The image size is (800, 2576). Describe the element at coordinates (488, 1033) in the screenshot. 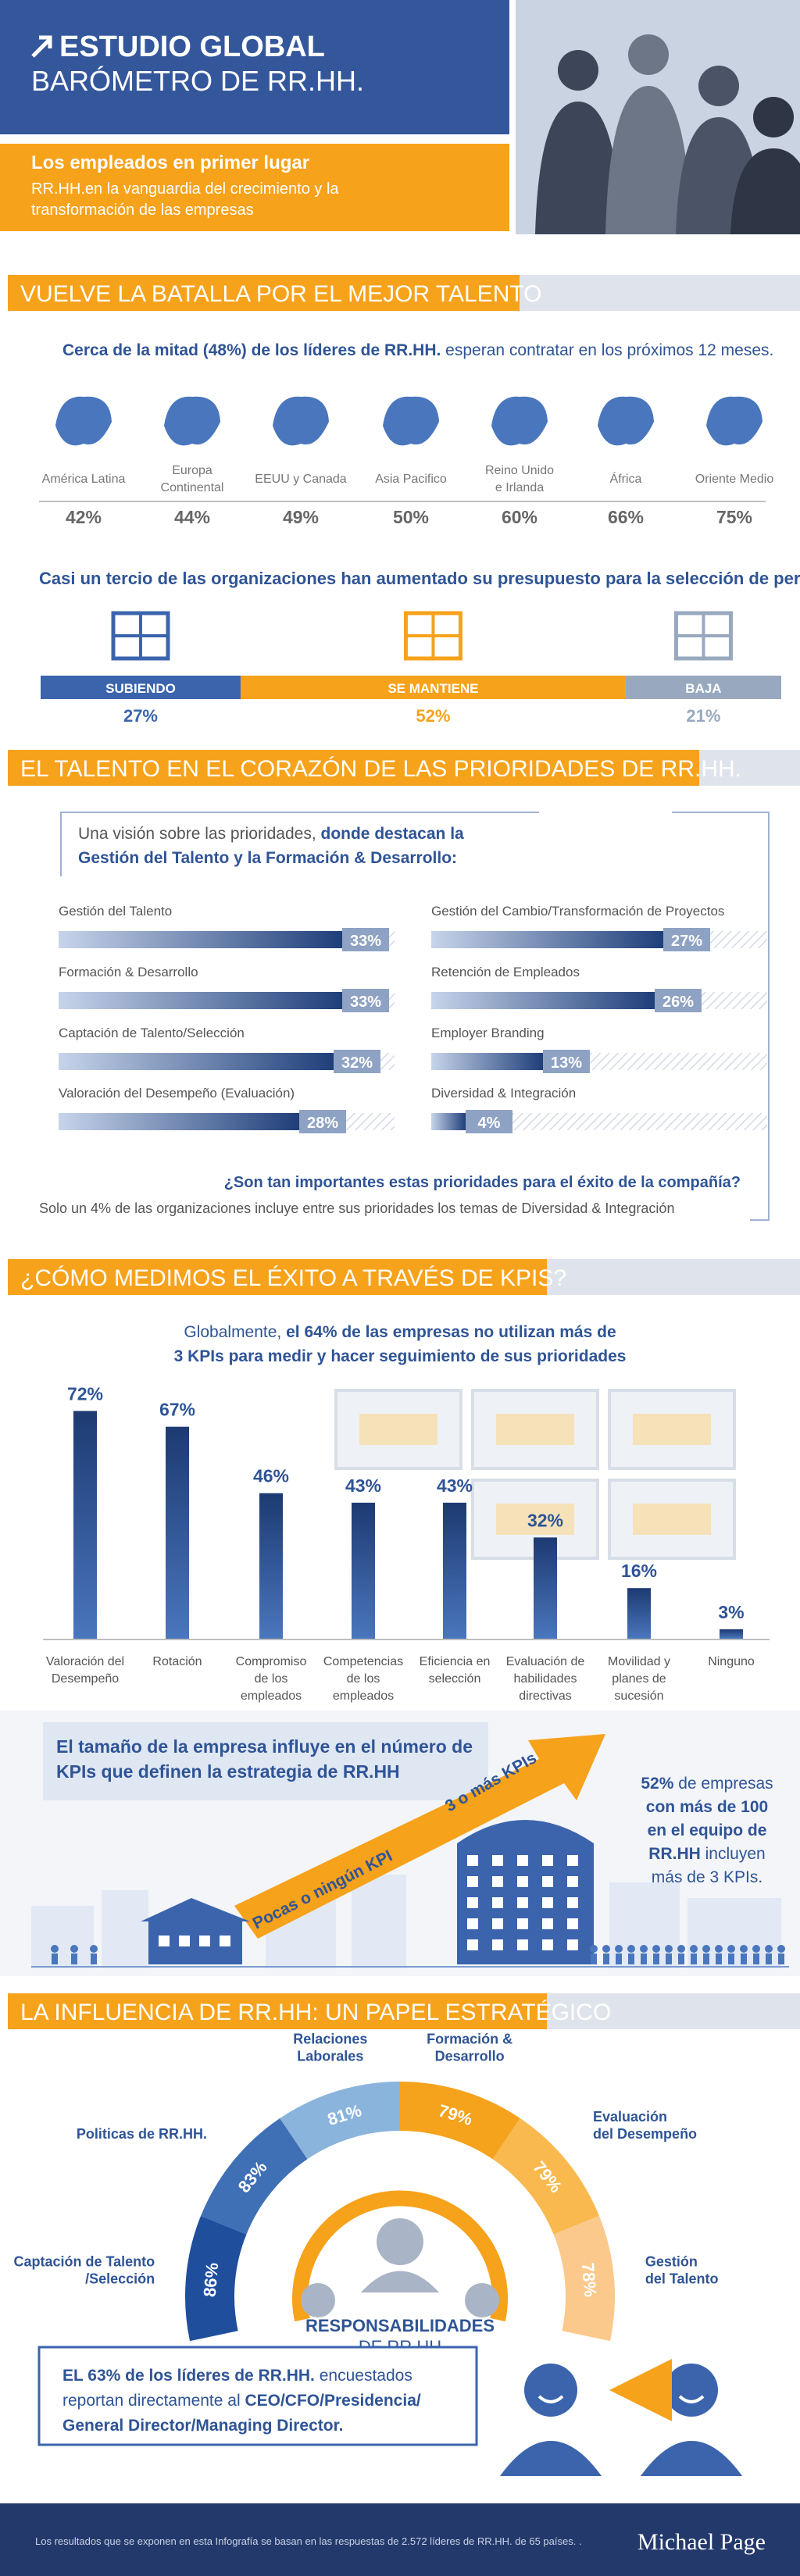

I see `priority-name: Employer Branding` at that location.